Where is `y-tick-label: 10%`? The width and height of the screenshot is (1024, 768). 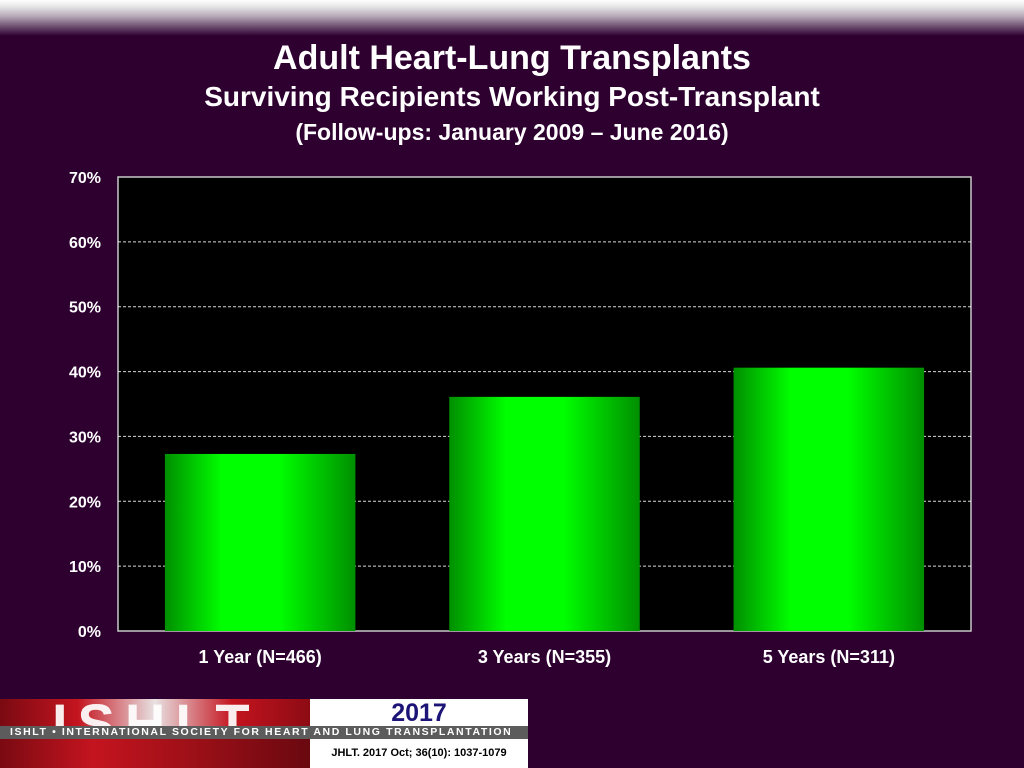 y-tick-label: 10% is located at coordinates (85, 567).